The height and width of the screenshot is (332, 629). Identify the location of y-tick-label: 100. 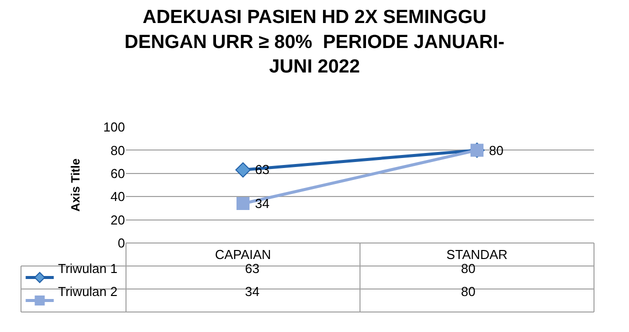
(114, 127).